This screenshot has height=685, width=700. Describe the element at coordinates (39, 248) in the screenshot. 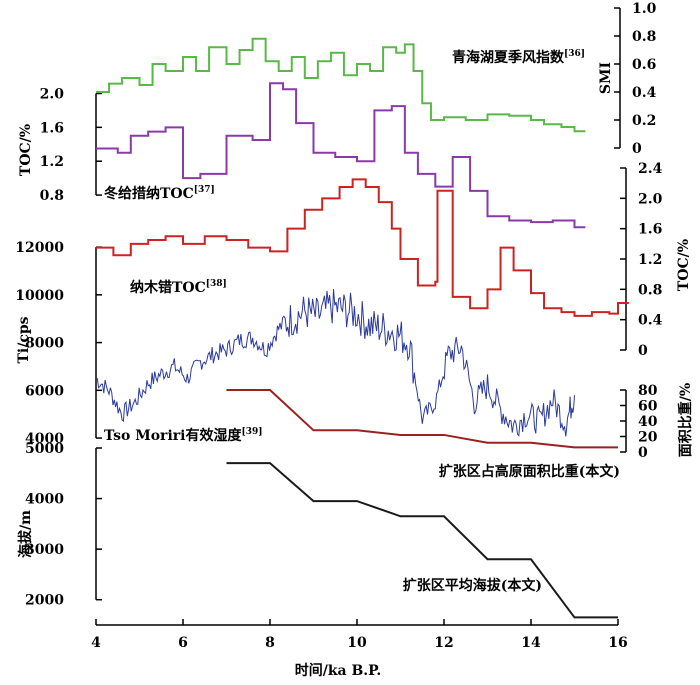

I see `tso-y-tick-label-4: 12000` at that location.